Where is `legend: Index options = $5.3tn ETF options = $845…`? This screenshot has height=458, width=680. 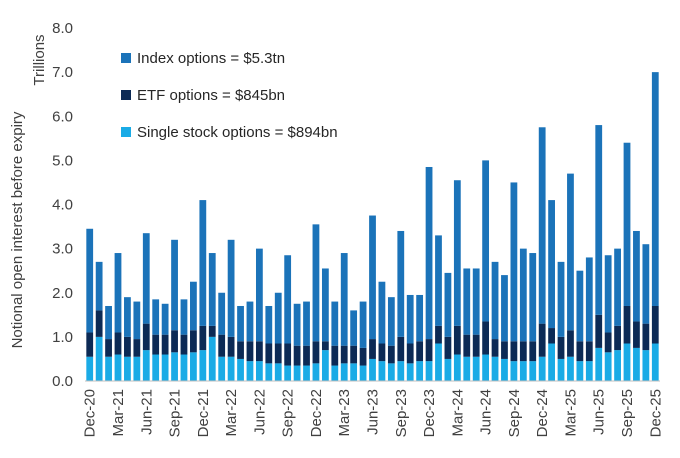 legend: Index options = $5.3tn ETF options = $845… is located at coordinates (229, 95).